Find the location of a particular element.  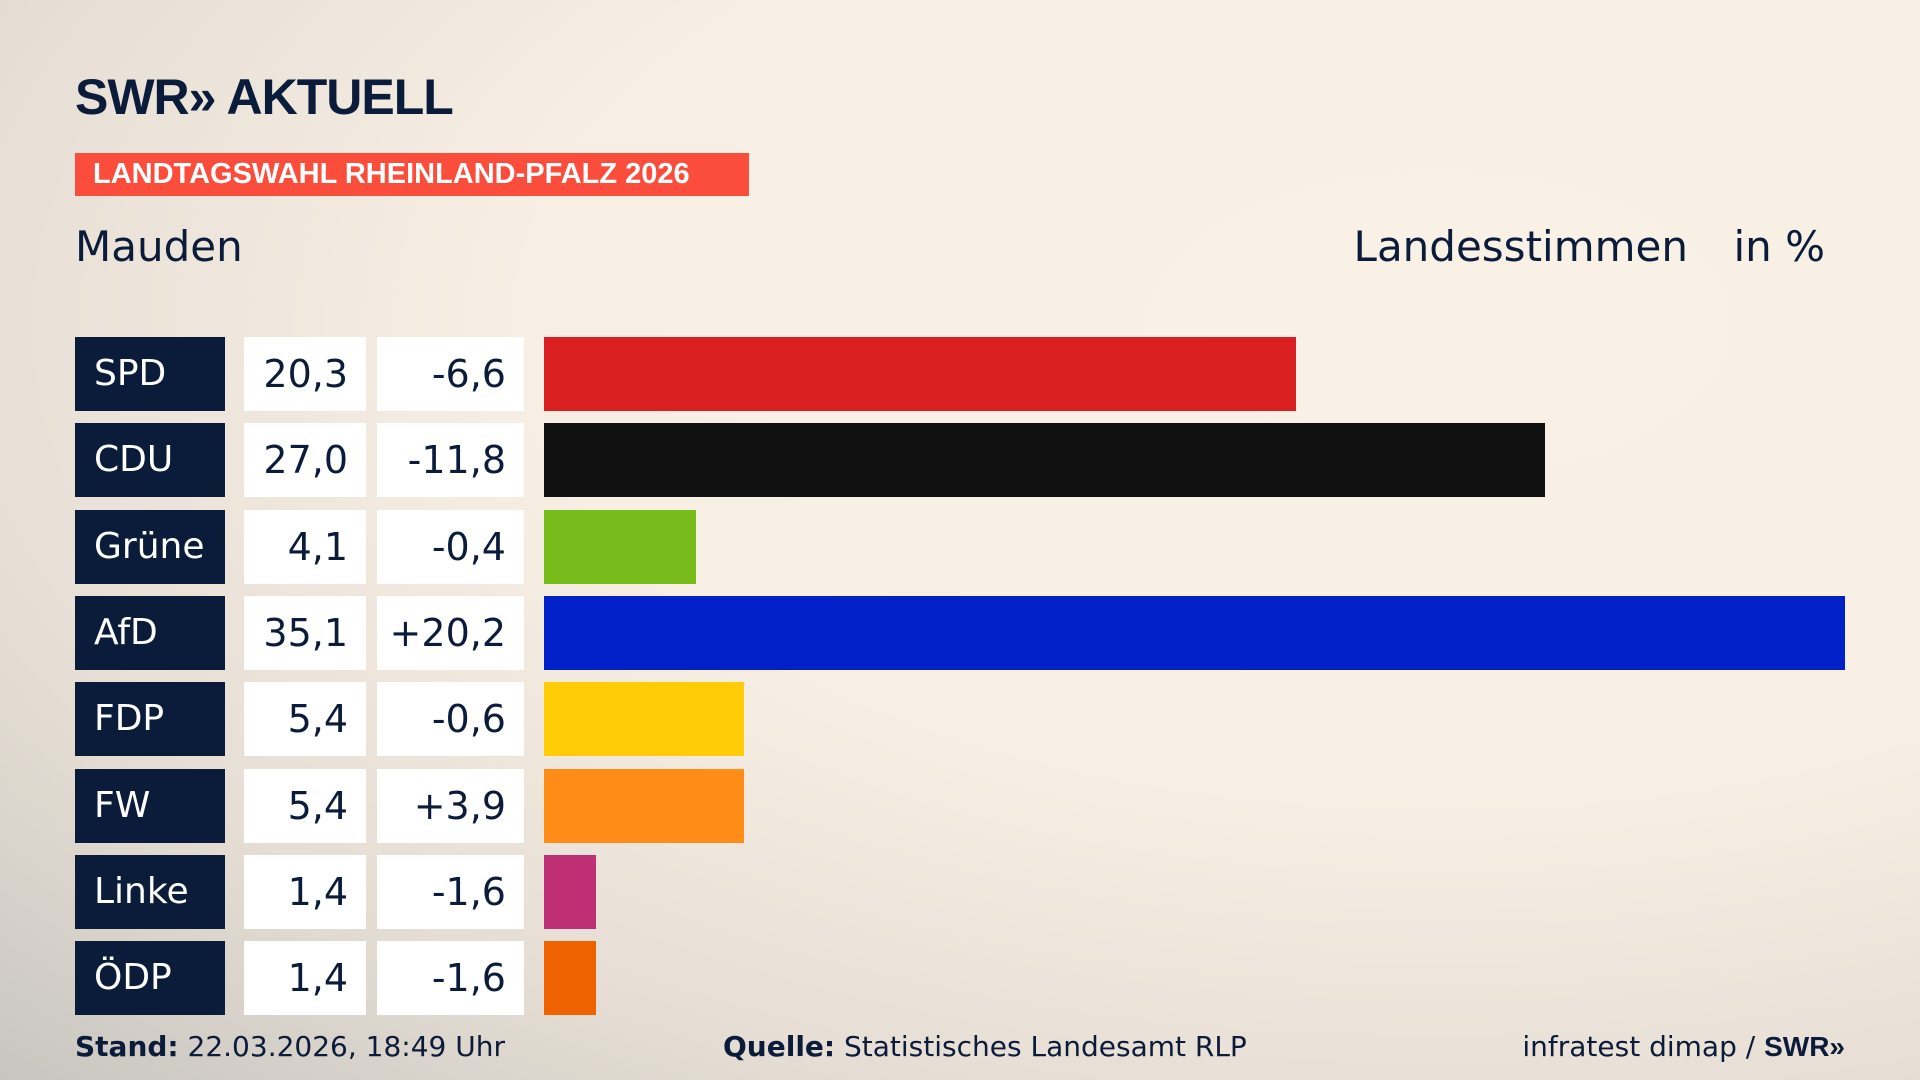

party-label: SPD is located at coordinates (150, 374).